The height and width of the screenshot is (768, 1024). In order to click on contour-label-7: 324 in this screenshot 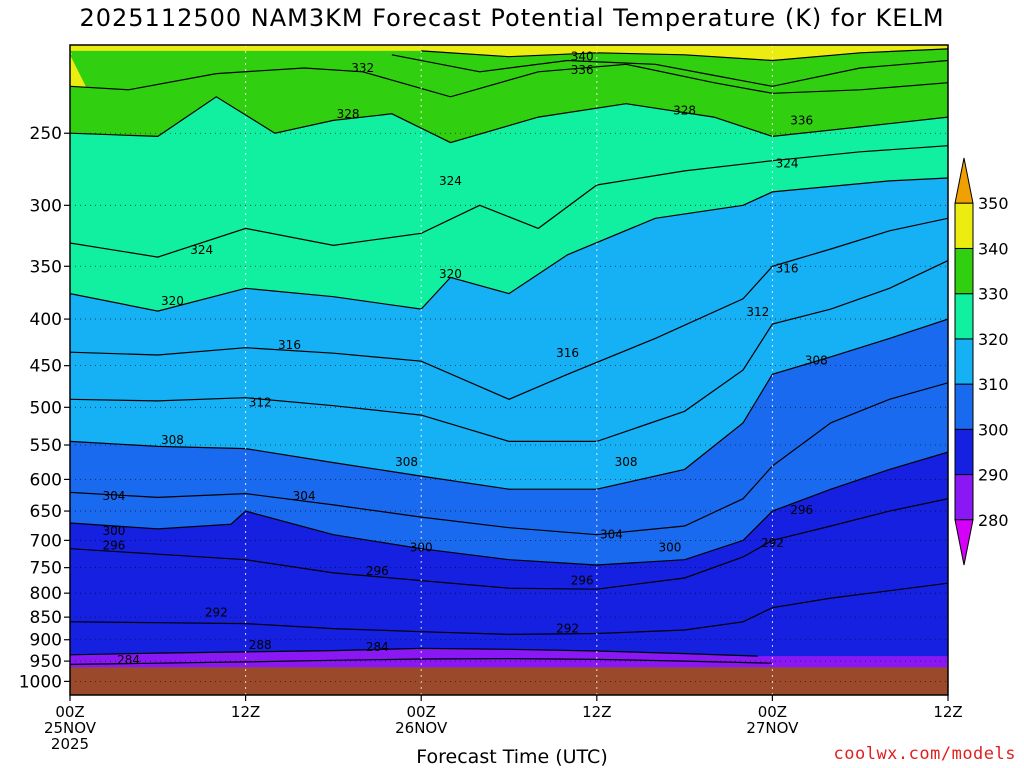, I will do `click(787, 164)`.